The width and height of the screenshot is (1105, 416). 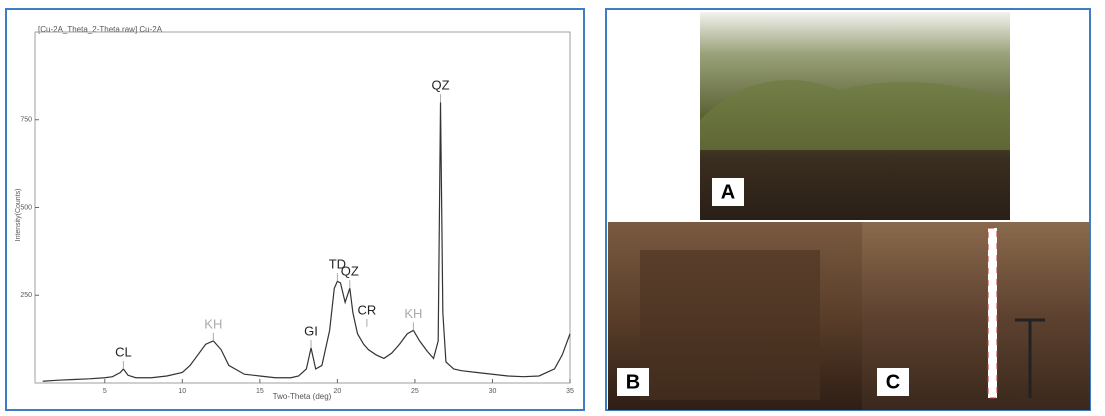 I want to click on y-tick-label: 750, so click(x=26, y=120).